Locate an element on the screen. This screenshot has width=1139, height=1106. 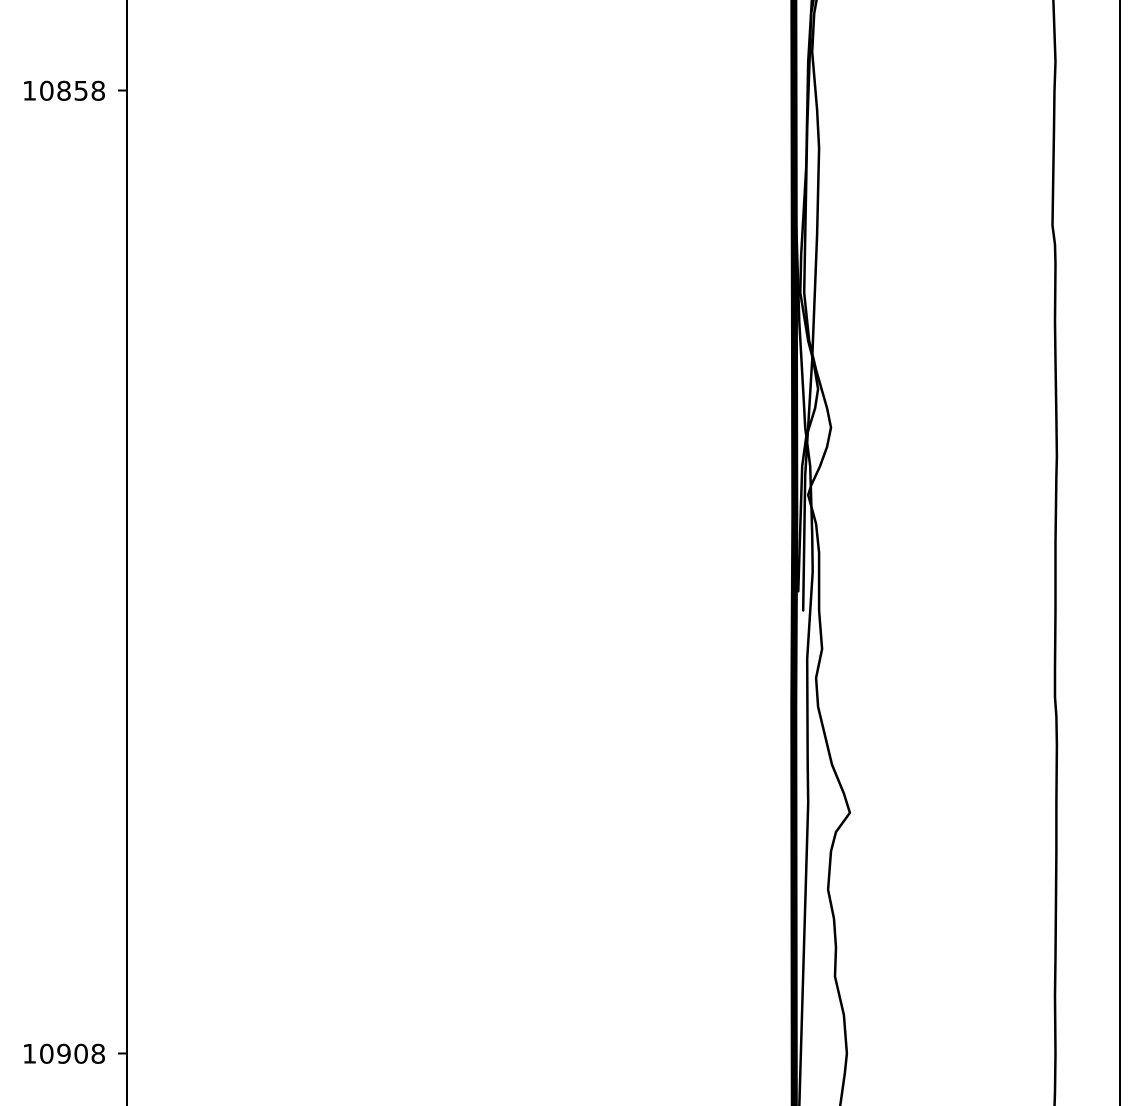
y-axis-ticks: 10858 10908 is located at coordinates (74, 574).